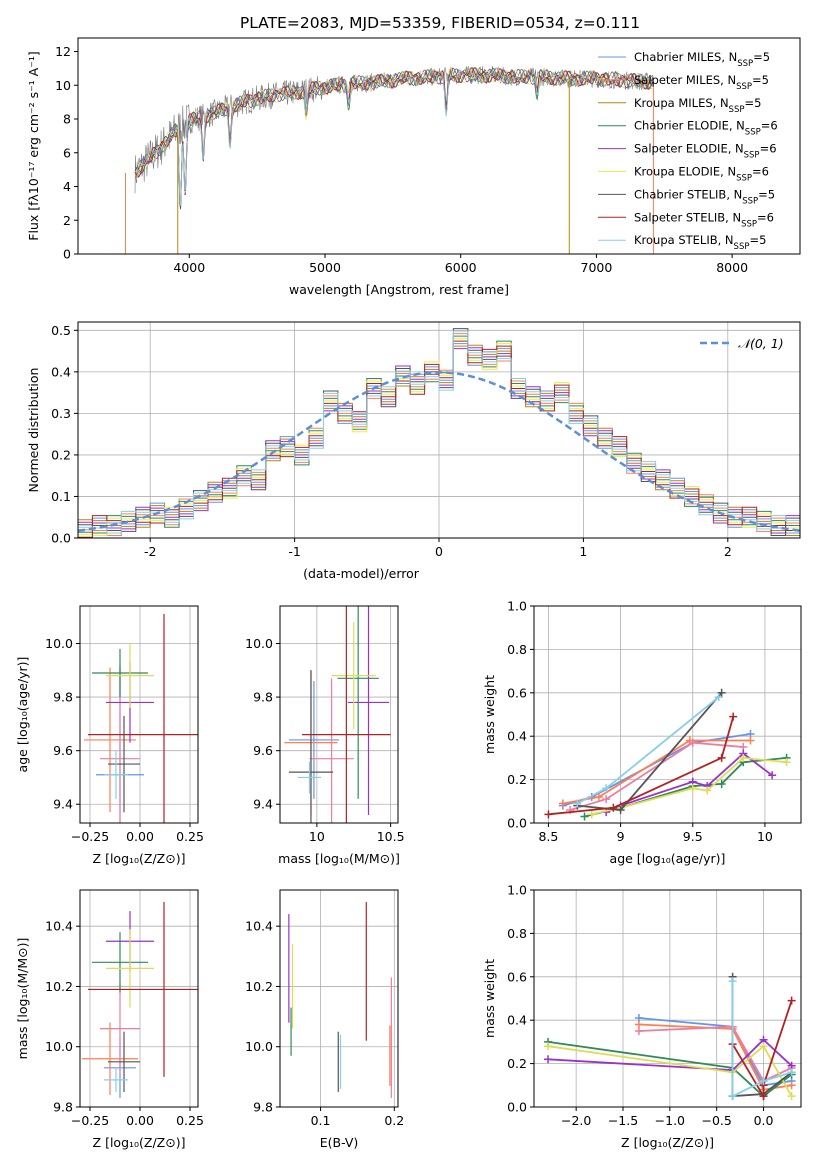  What do you see at coordinates (325, 267) in the screenshot?
I see `x-tick-label: 5000` at bounding box center [325, 267].